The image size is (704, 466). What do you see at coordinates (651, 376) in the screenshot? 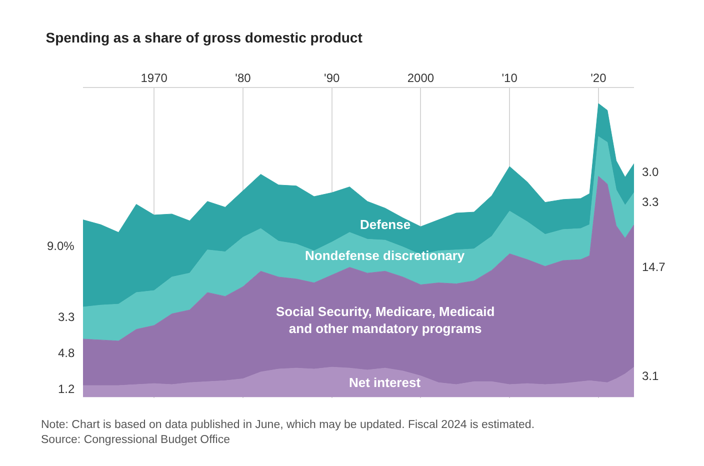
I see `data-label: 3.1` at bounding box center [651, 376].